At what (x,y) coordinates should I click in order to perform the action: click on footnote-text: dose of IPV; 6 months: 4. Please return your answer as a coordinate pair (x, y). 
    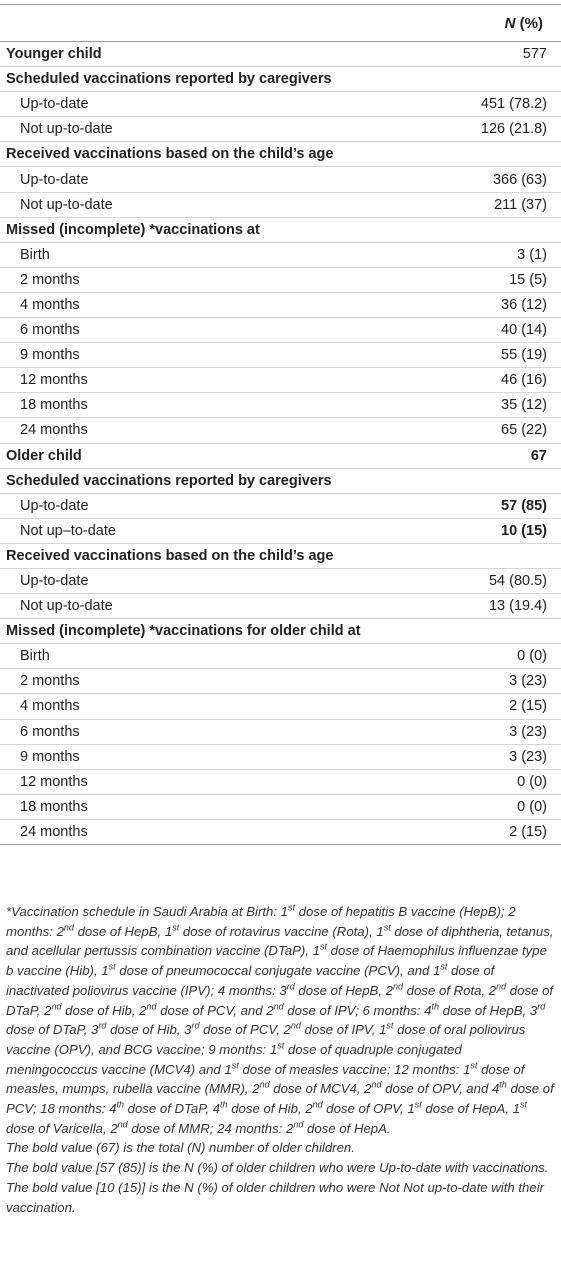
    Looking at the image, I should click on (357, 1010).